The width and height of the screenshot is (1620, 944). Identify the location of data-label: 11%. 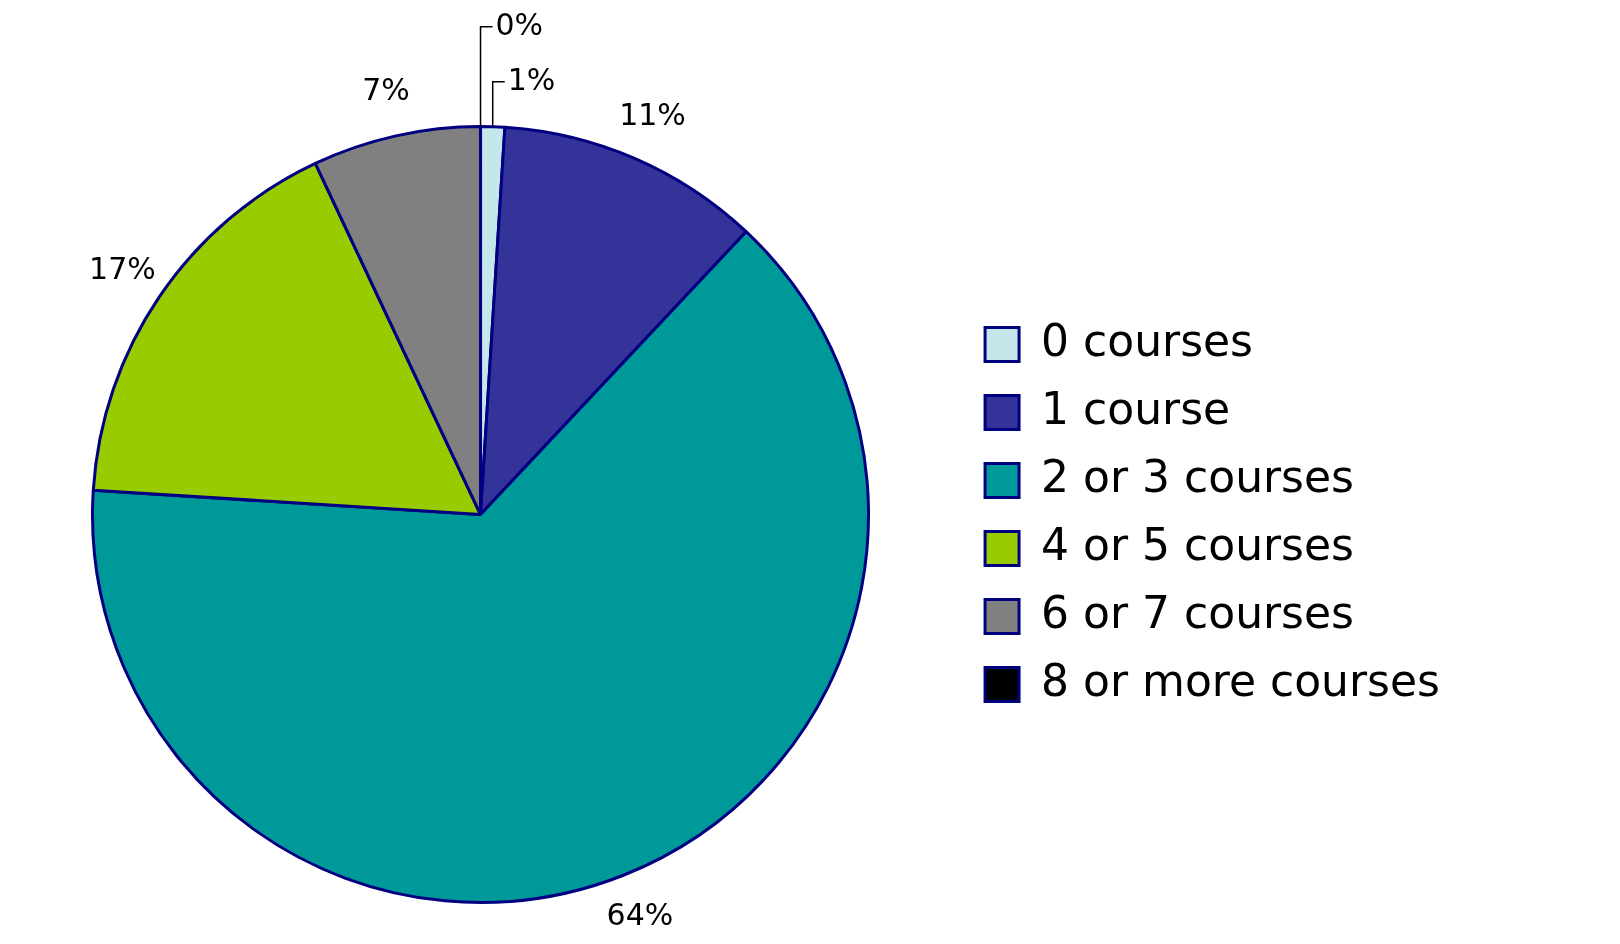
(652, 114).